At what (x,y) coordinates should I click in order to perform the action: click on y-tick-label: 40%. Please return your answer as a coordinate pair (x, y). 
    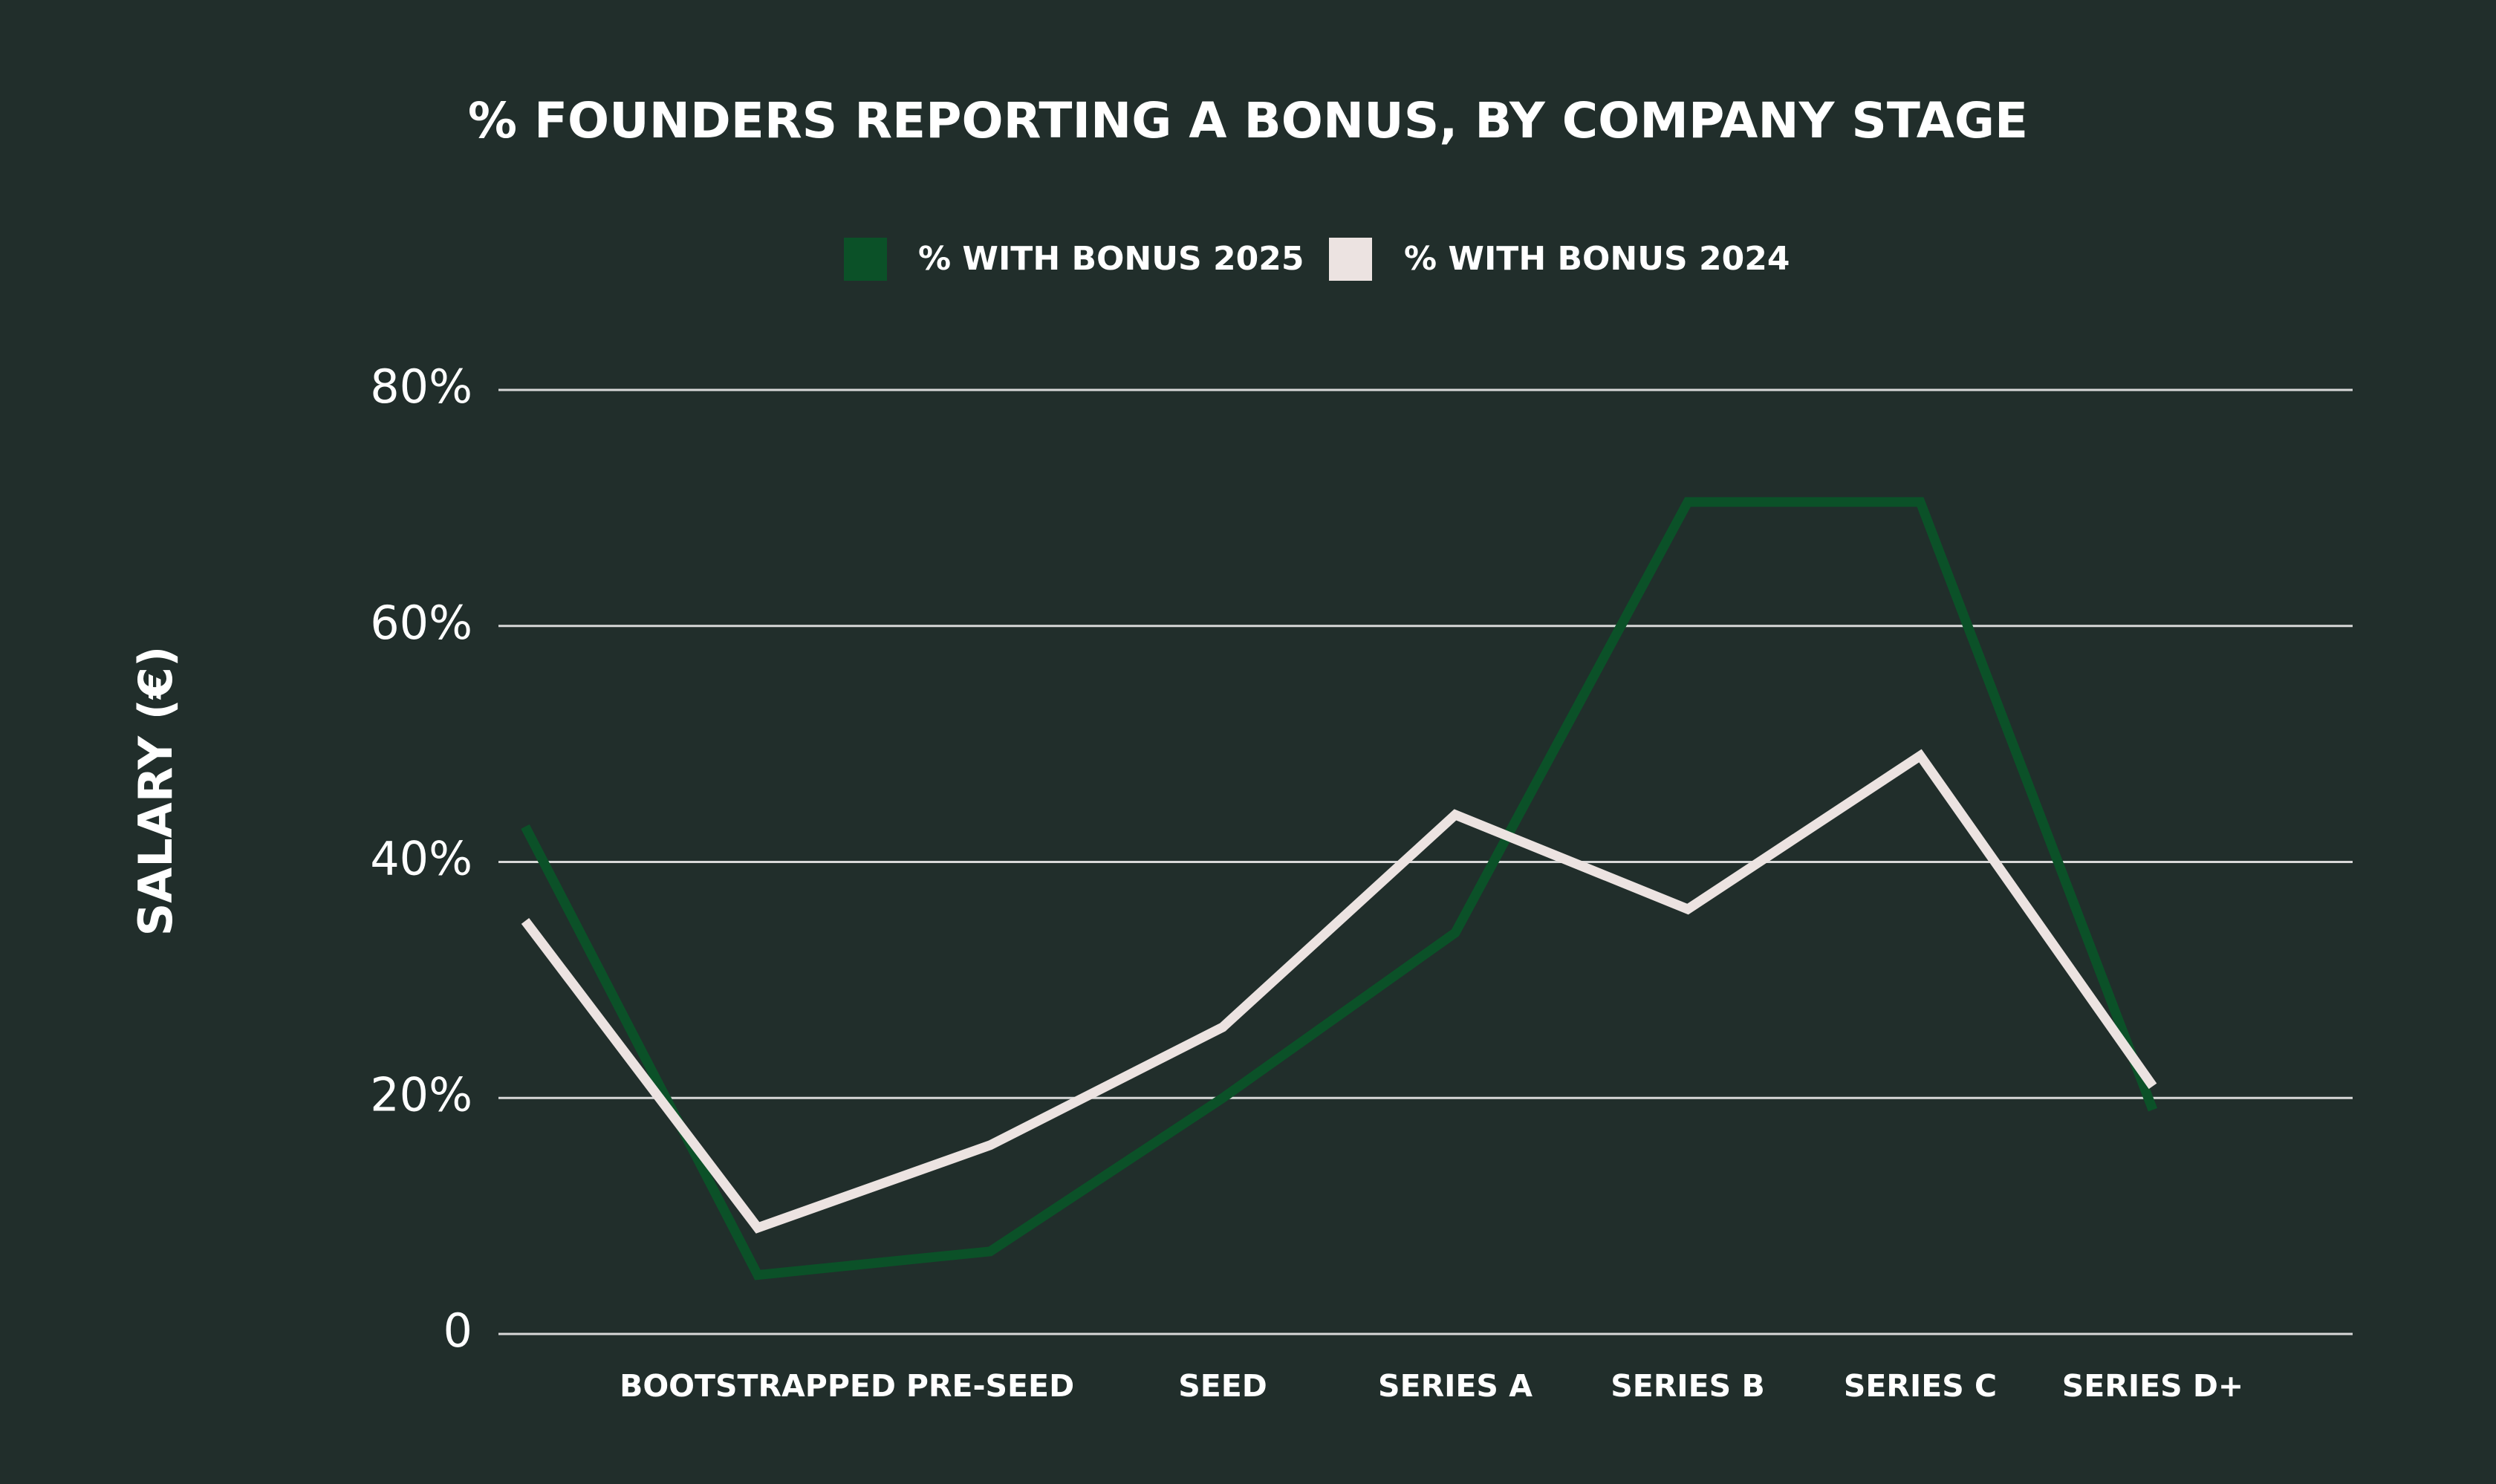
    Looking at the image, I should click on (421, 859).